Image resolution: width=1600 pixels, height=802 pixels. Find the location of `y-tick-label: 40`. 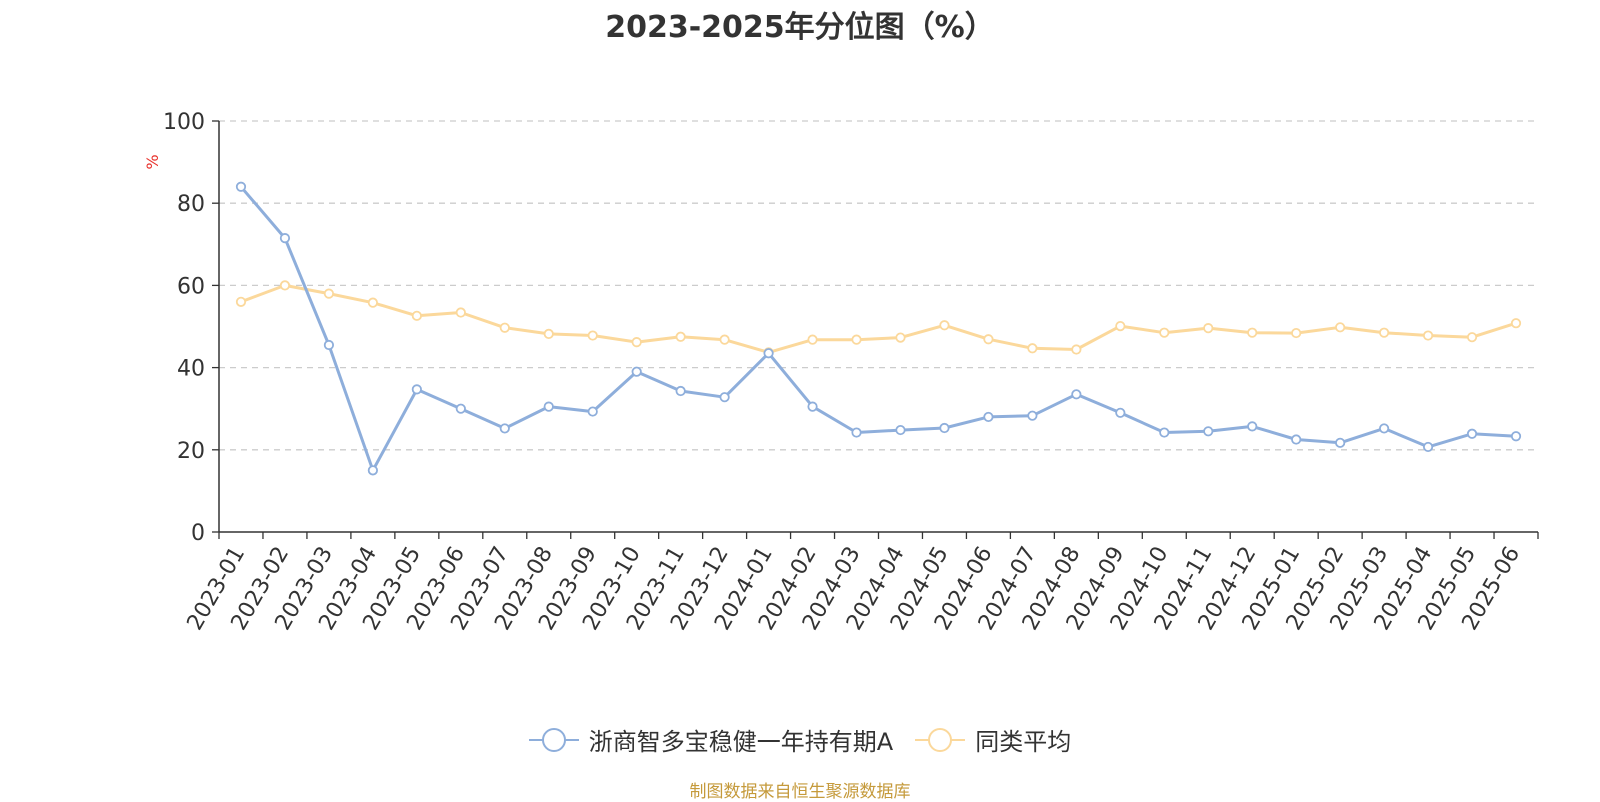

y-tick-label: 40 is located at coordinates (191, 369).